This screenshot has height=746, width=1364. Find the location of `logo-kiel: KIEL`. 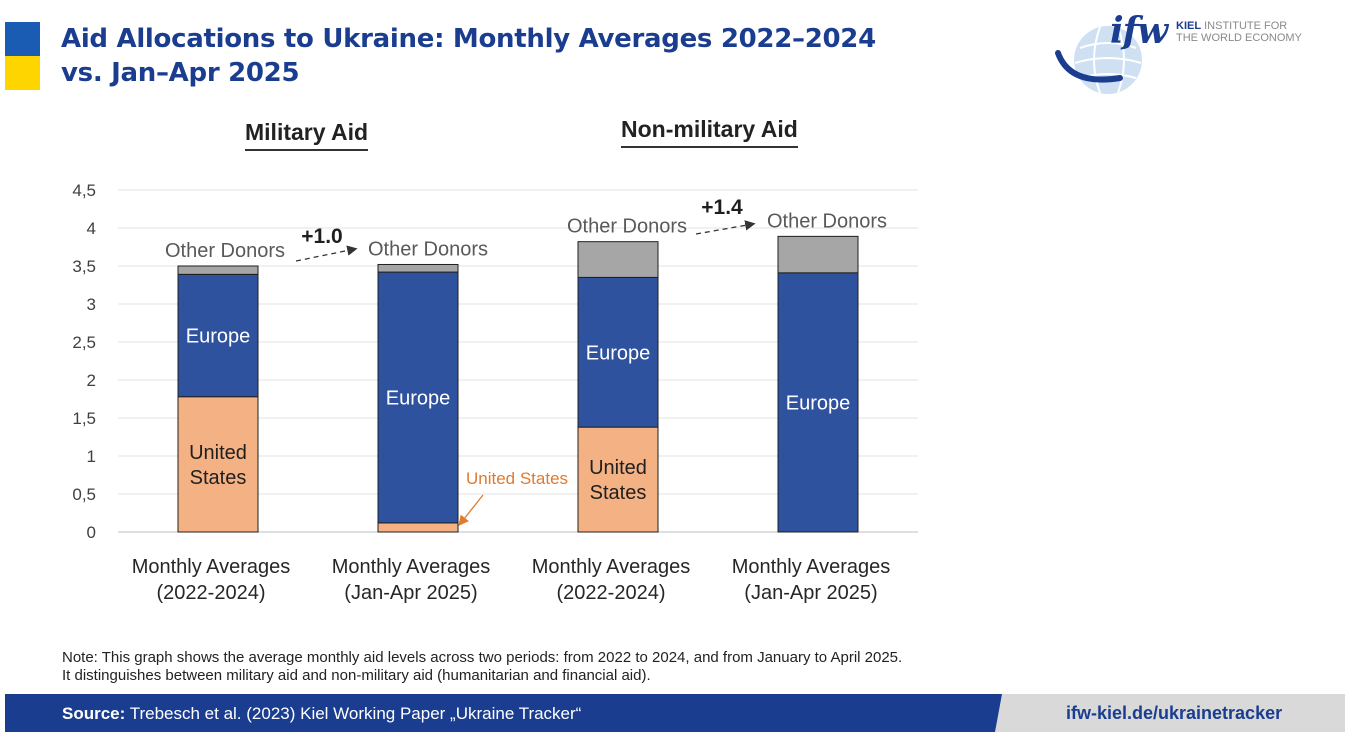

logo-kiel: KIEL is located at coordinates (1189, 26).